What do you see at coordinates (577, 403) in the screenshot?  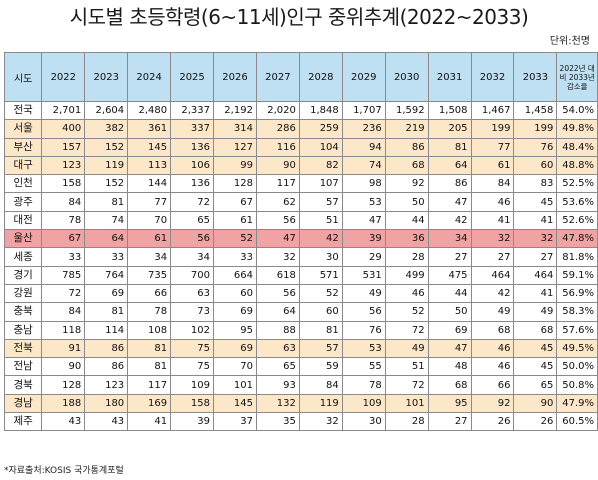 I see `decline-rate-cell: 47.9%` at bounding box center [577, 403].